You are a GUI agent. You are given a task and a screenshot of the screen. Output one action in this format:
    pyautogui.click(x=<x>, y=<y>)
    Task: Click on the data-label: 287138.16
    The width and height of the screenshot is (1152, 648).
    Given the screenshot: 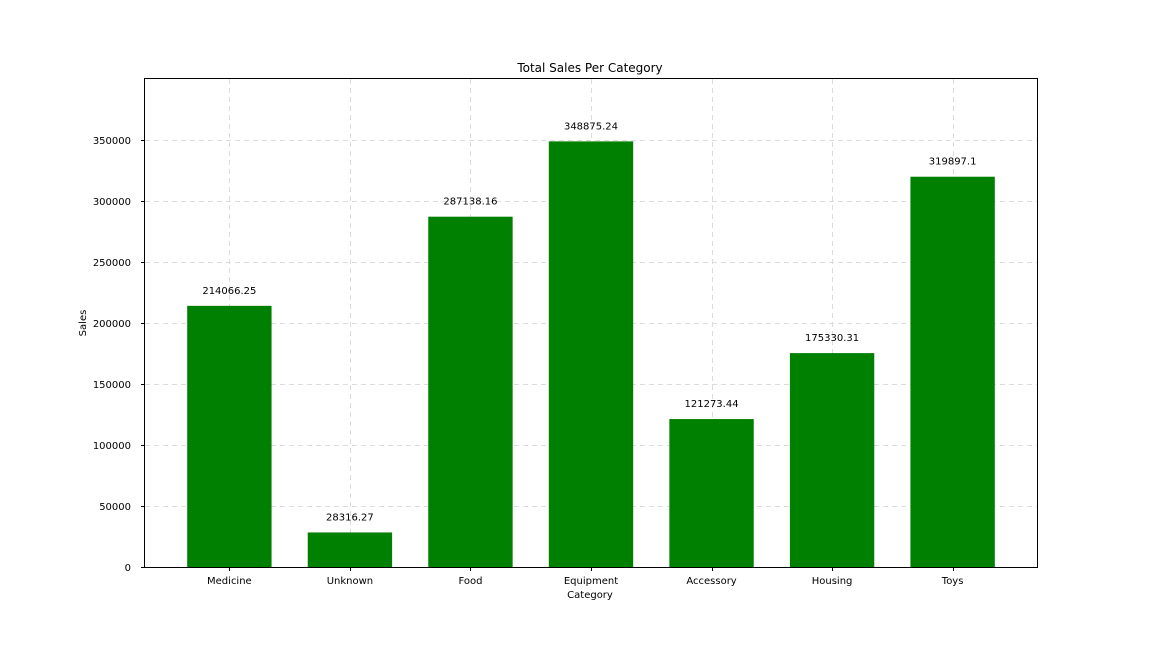 What is the action you would take?
    pyautogui.click(x=470, y=202)
    